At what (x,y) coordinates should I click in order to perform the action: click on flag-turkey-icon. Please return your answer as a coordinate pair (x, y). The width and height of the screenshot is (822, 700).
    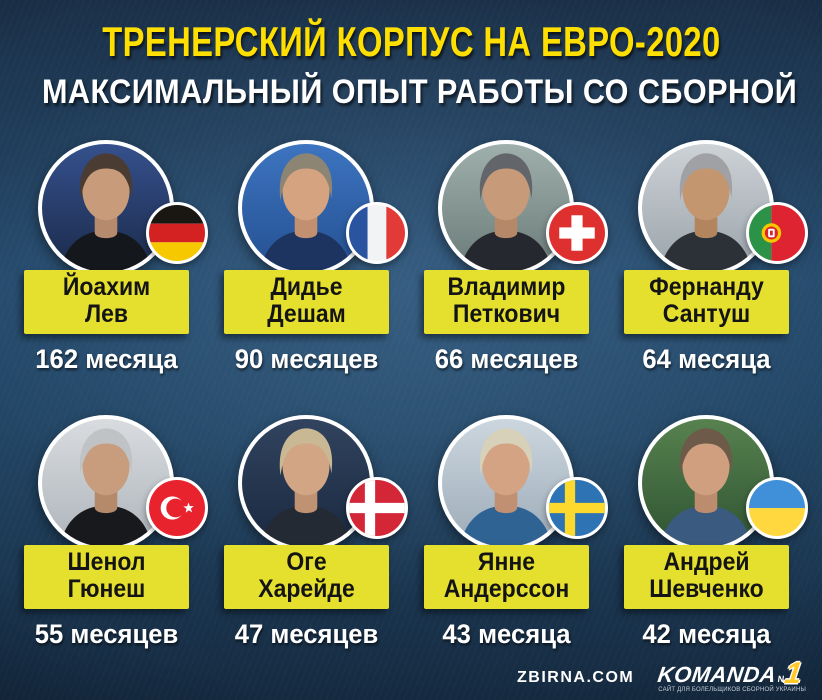
    Looking at the image, I should click on (177, 508).